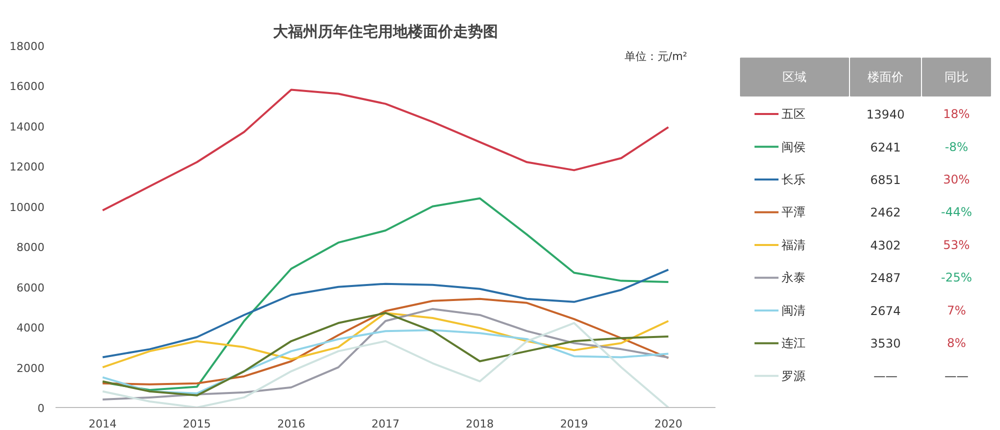 This screenshot has height=430, width=1000. I want to click on text: 8%, so click(956, 343).